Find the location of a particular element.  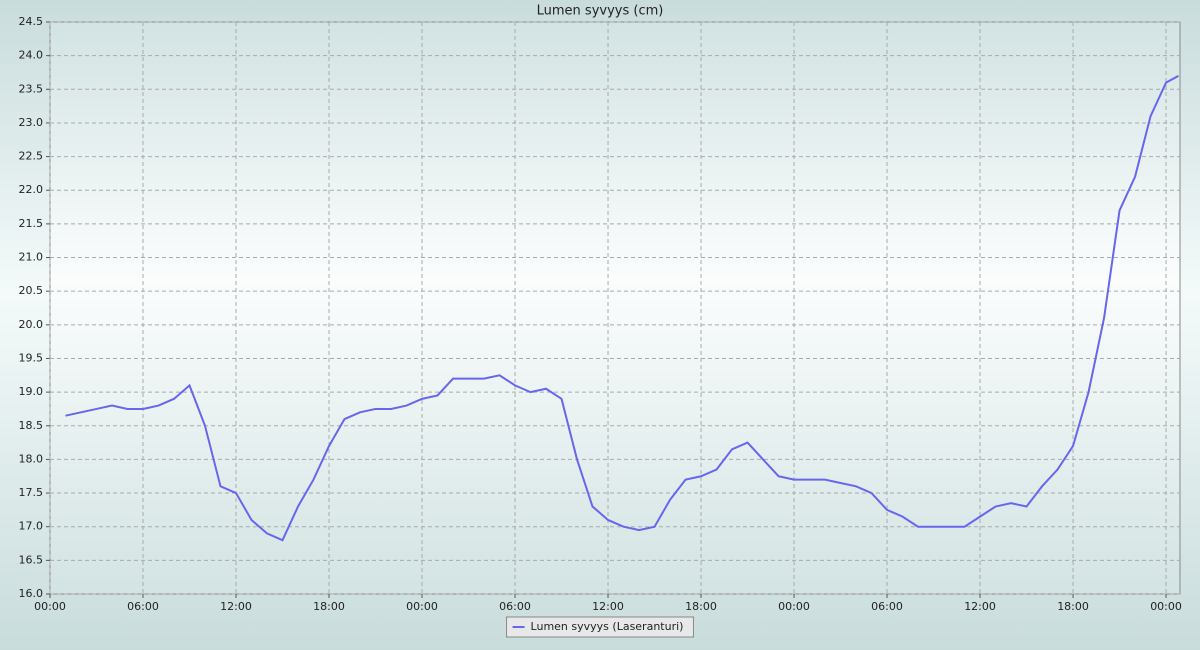

y-tick-label: 22.0 is located at coordinates (31, 189).